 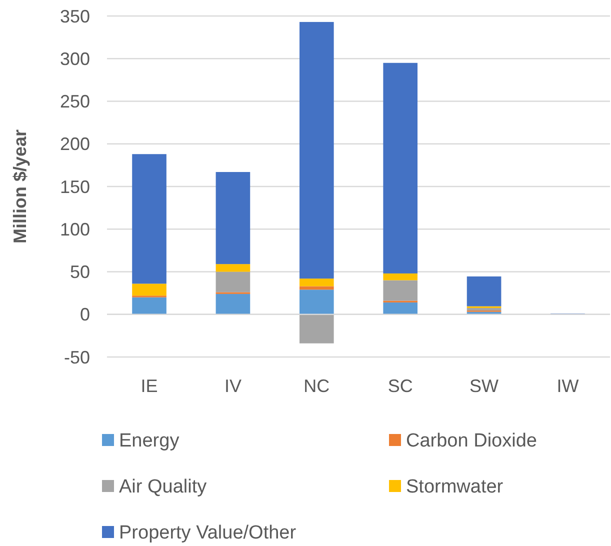 I want to click on y-tick-label: 0, so click(x=85, y=314).